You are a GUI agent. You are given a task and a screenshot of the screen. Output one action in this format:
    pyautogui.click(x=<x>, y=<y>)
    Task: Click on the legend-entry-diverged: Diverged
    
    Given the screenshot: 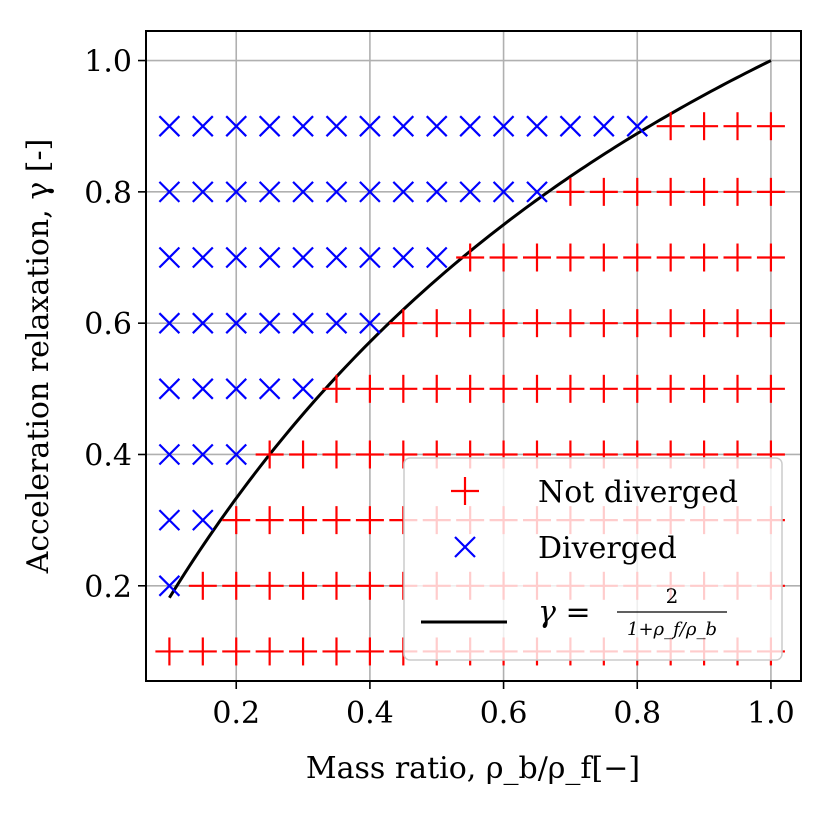 What is the action you would take?
    pyautogui.click(x=565, y=548)
    